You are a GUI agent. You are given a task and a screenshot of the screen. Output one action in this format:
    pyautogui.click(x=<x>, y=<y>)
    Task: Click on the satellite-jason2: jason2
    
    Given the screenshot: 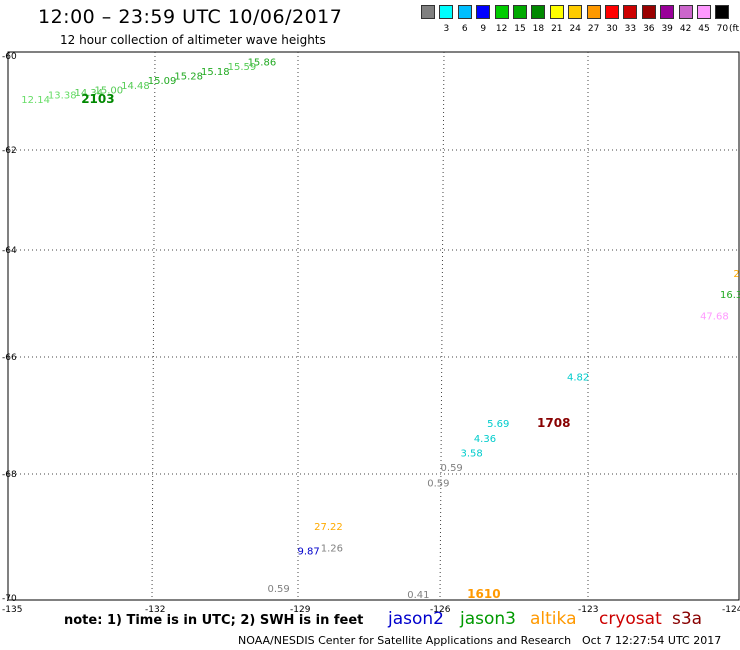 What is the action you would take?
    pyautogui.click(x=416, y=619)
    